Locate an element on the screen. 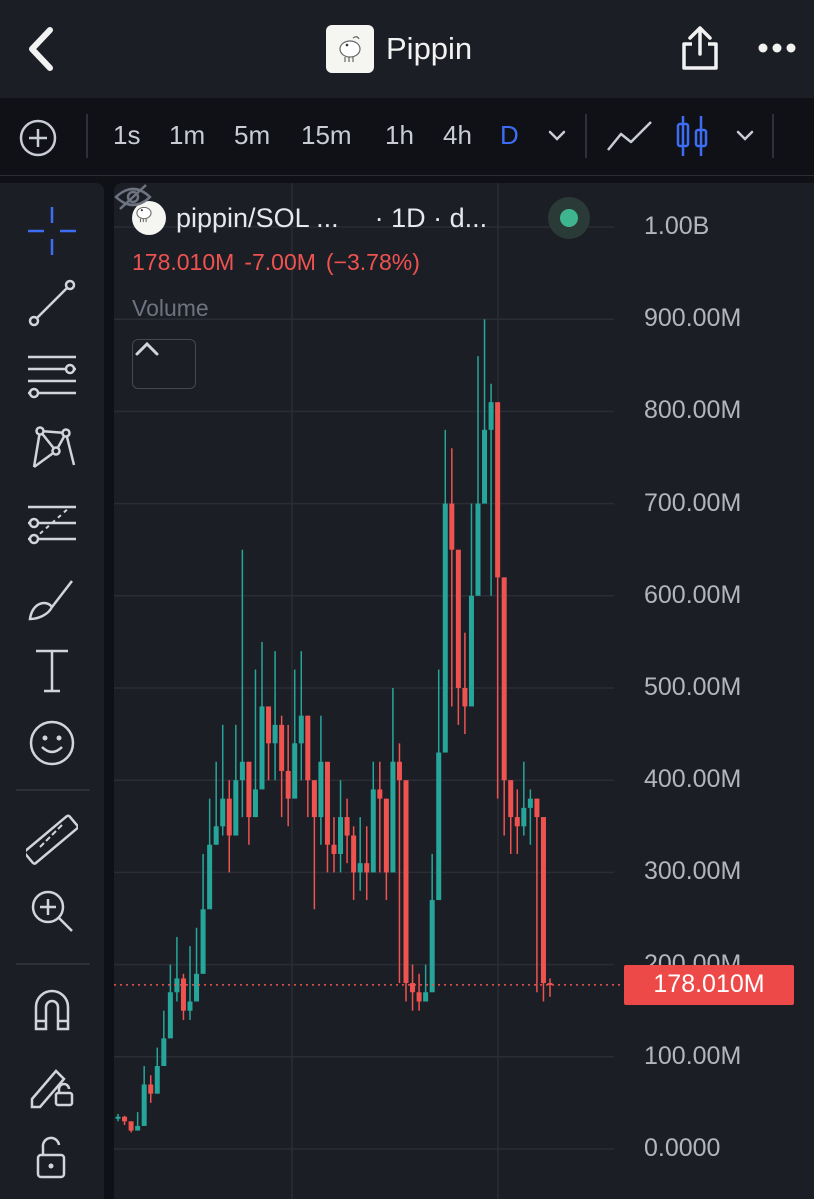 The width and height of the screenshot is (814, 1199). add-indicator-icon is located at coordinates (38, 138).